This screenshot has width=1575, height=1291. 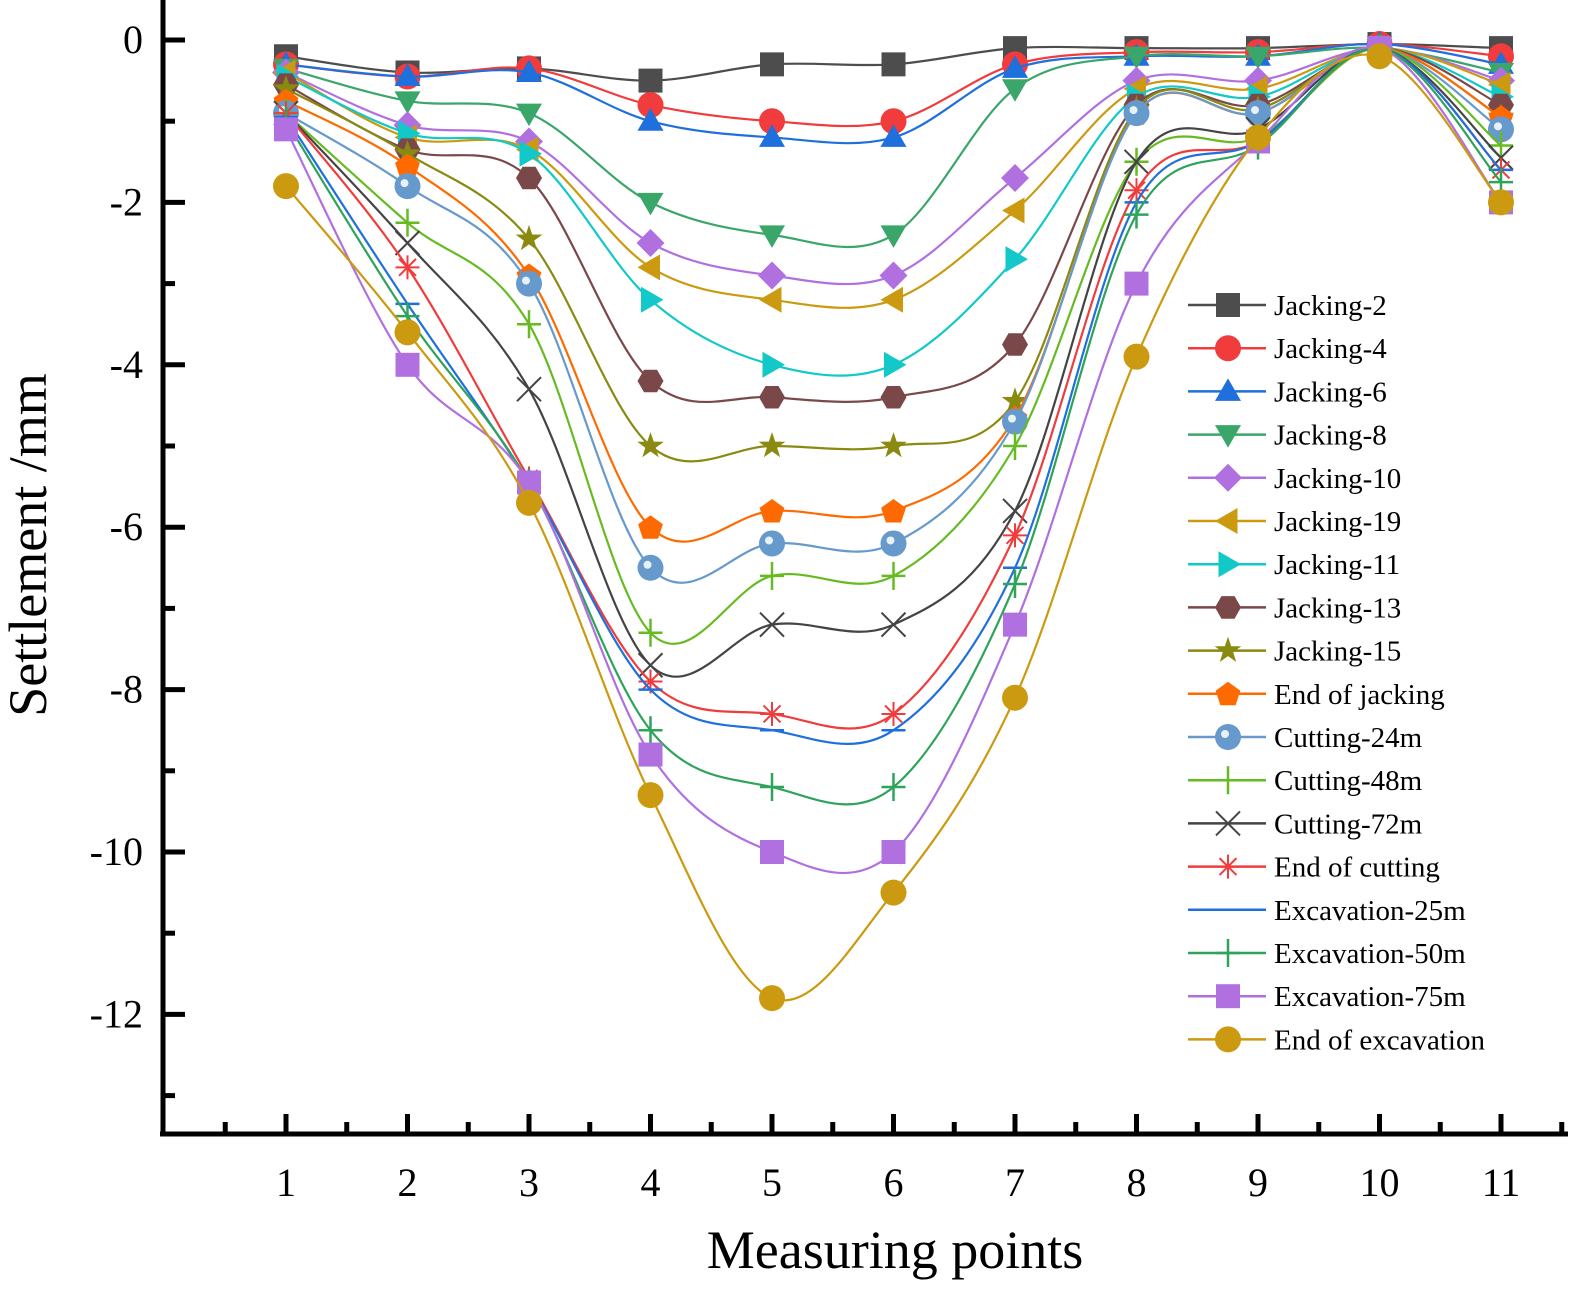 What do you see at coordinates (1348, 738) in the screenshot?
I see `legend-label: Cutting-24m` at bounding box center [1348, 738].